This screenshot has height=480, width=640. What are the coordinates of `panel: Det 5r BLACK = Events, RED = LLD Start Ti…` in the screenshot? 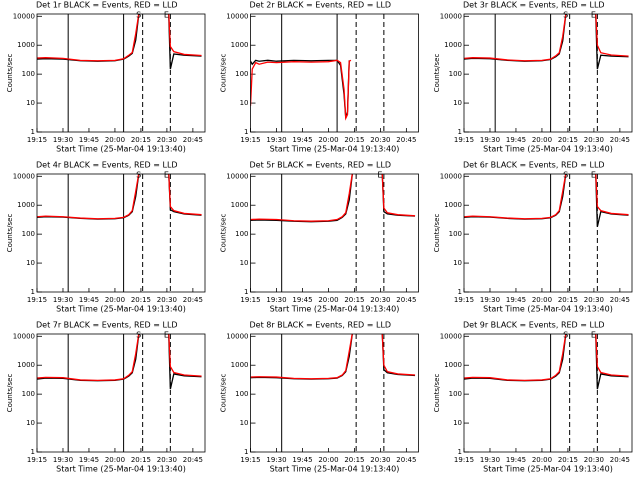 It's located at (319, 237).